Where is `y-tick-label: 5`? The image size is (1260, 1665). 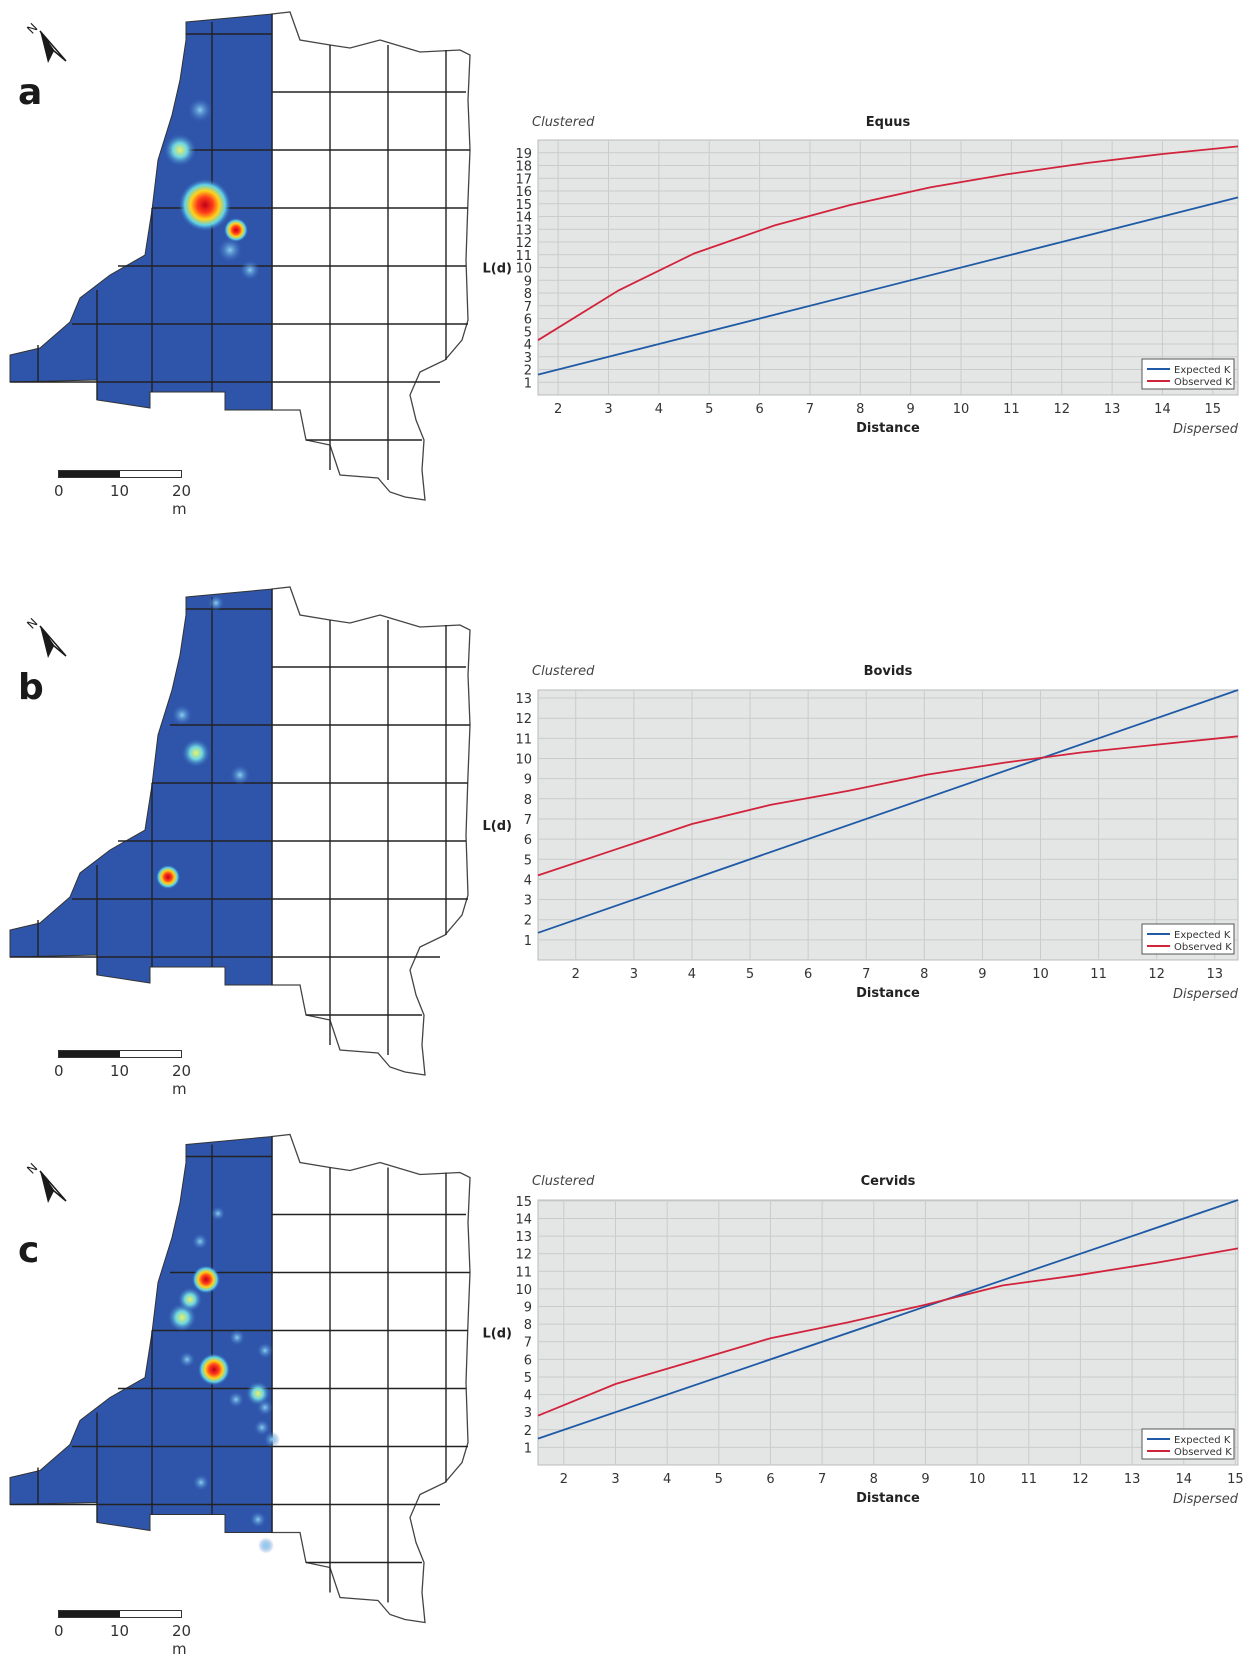 y-tick-label: 5 is located at coordinates (528, 1378).